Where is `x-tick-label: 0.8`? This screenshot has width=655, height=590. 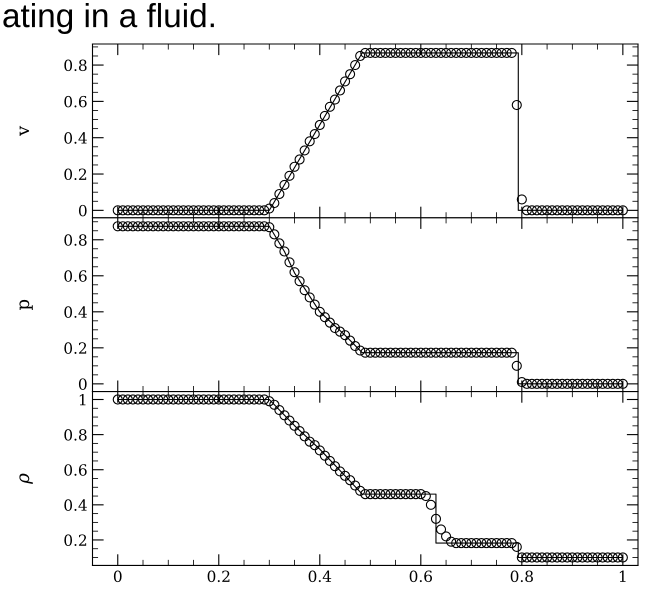
x-tick-label: 0.8 is located at coordinates (521, 576).